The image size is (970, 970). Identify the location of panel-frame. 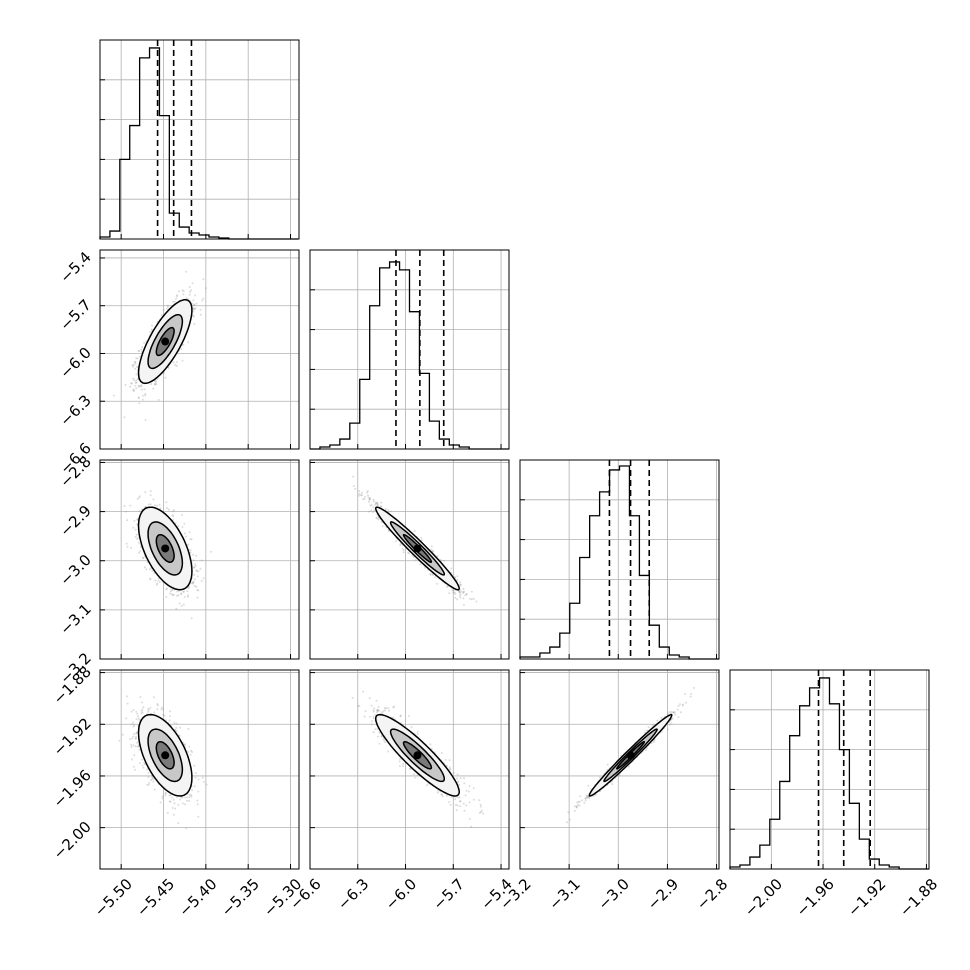
(619, 559).